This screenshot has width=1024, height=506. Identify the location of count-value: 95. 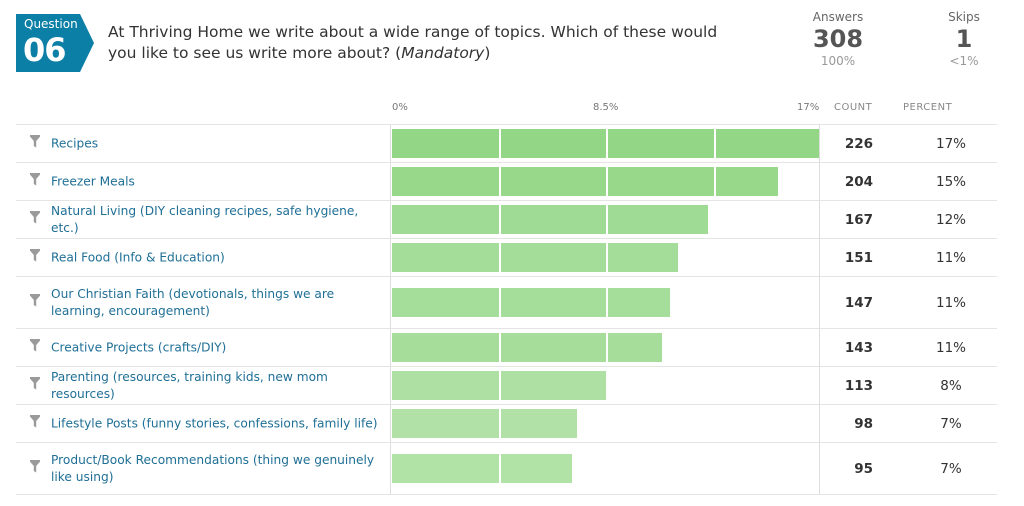
(863, 468).